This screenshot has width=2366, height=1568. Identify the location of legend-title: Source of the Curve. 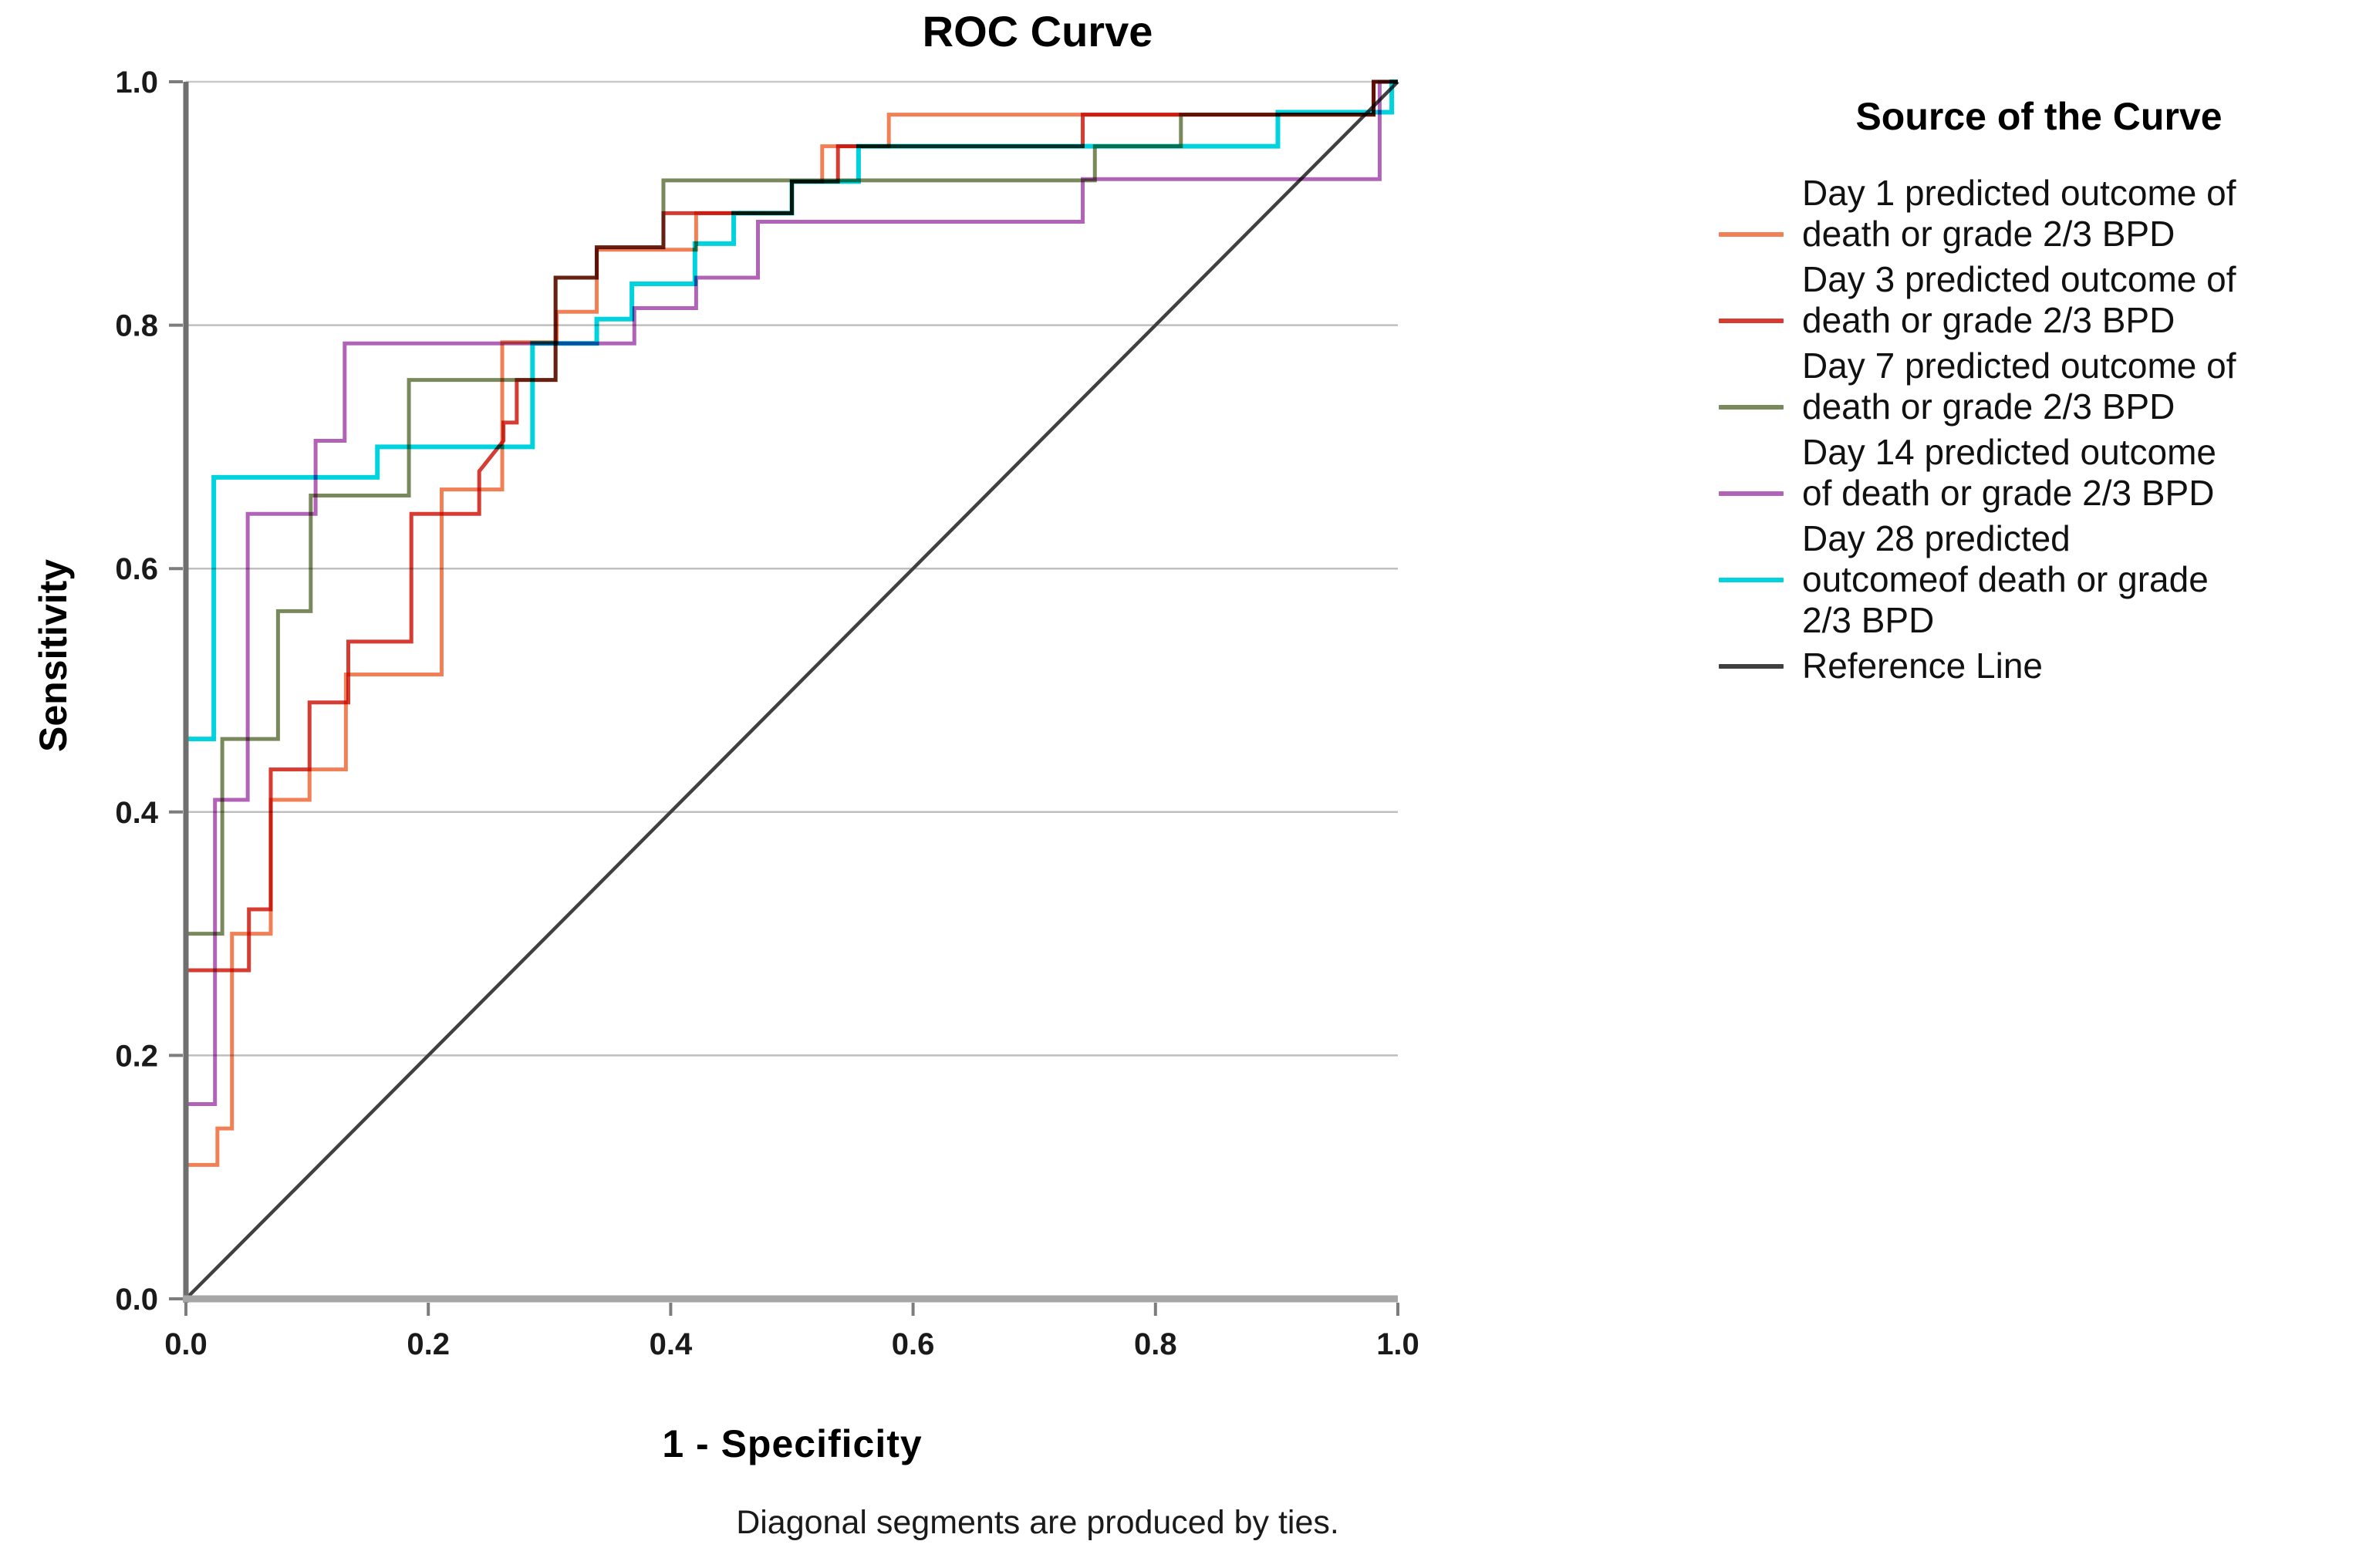
(2039, 117).